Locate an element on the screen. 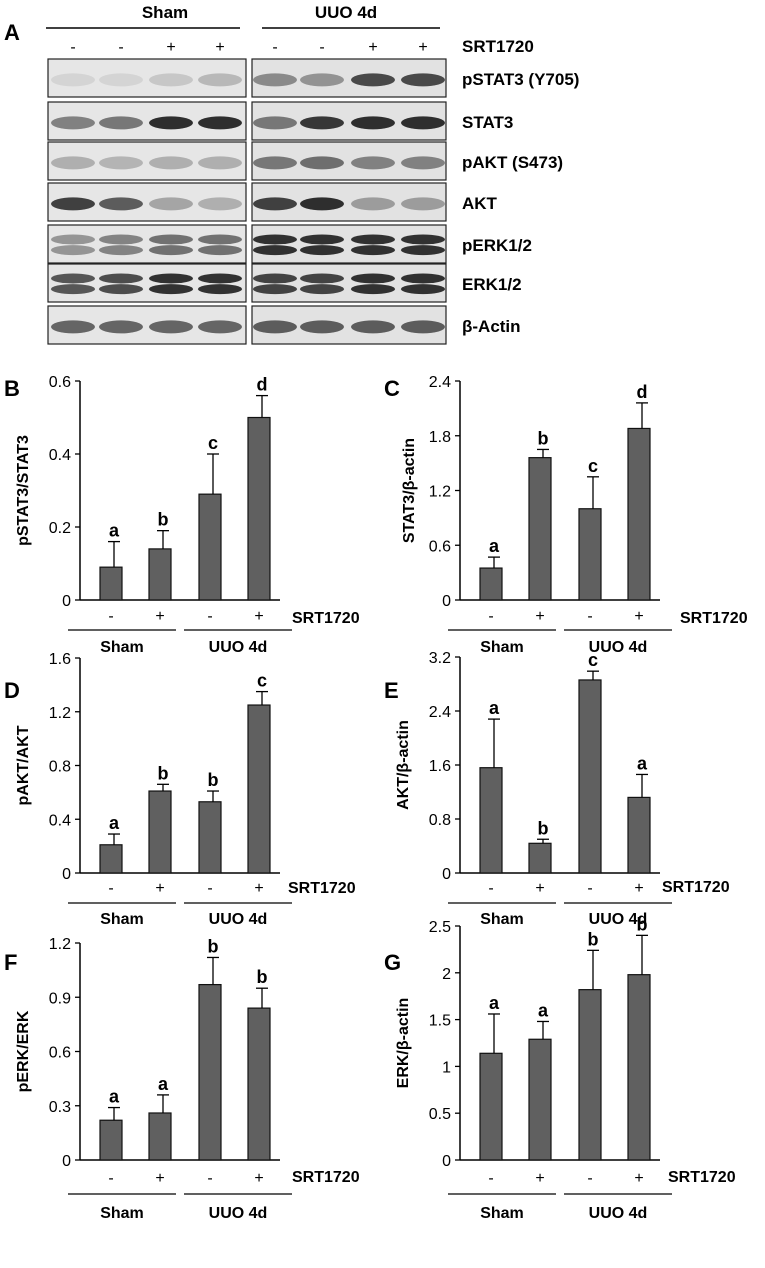 This screenshot has width=765, height=1268. panel-letter: C is located at coordinates (392, 388).